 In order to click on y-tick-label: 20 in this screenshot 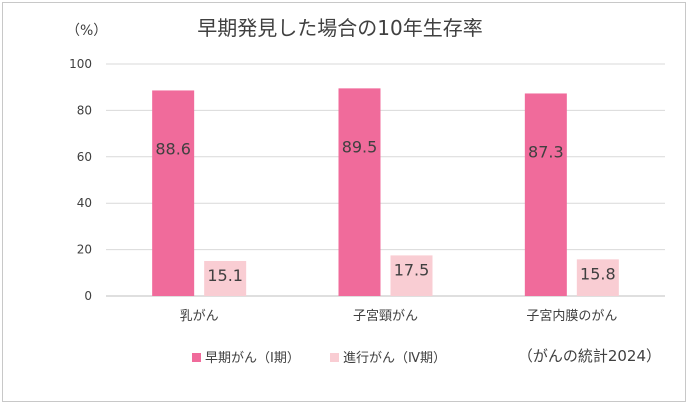, I will do `click(84, 250)`.